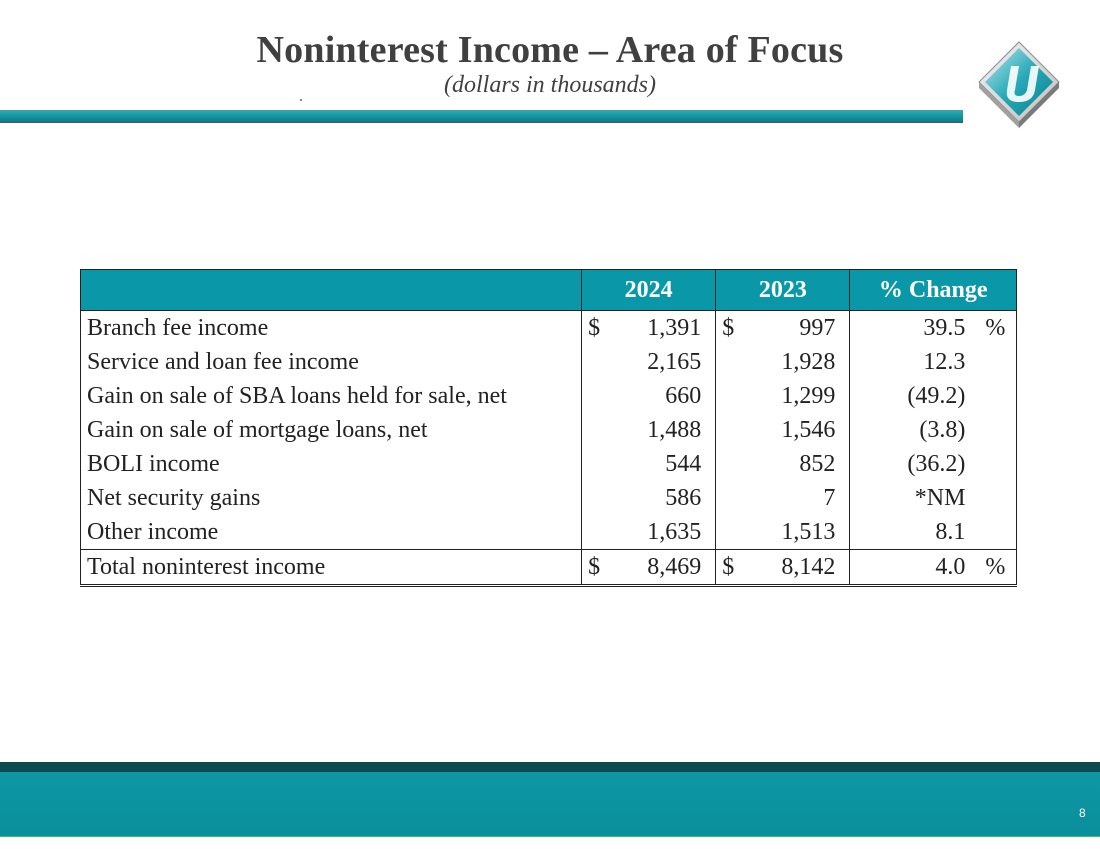  Describe the element at coordinates (331, 498) in the screenshot. I see `row-label: Net security gains` at that location.